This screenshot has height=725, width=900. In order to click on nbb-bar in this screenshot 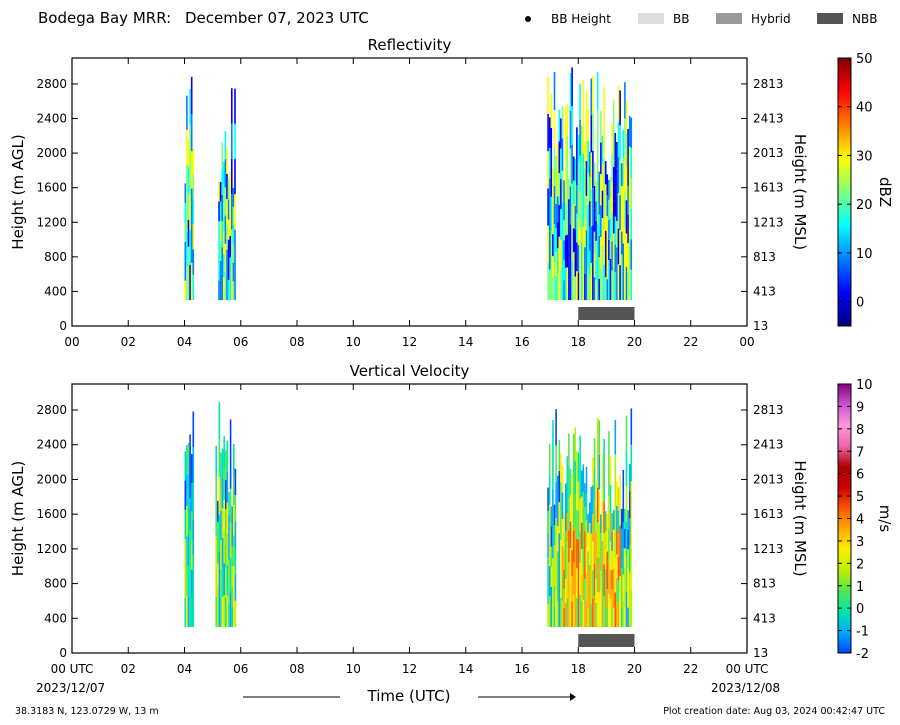, I will do `click(606, 313)`.